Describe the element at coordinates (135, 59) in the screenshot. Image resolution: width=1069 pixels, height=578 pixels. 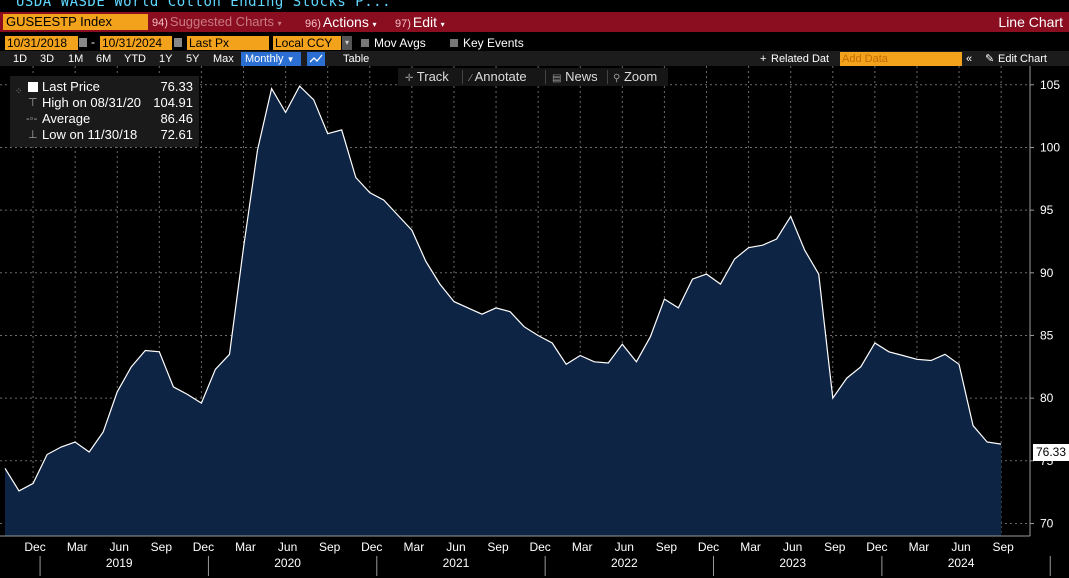
I see `period-ytd: YTD` at that location.